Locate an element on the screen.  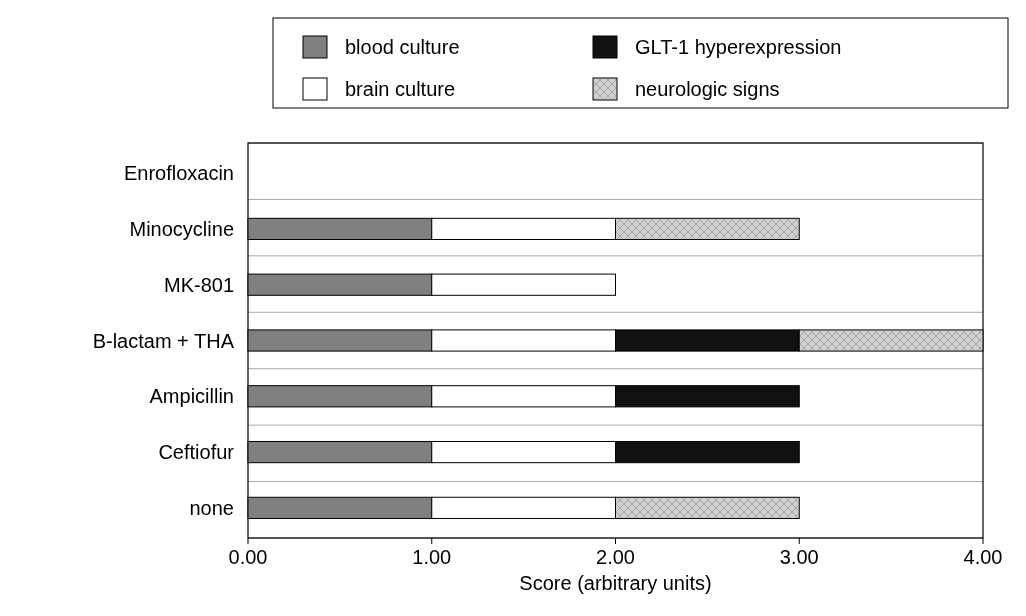
y-tick-label: Ceftiofur is located at coordinates (196, 452).